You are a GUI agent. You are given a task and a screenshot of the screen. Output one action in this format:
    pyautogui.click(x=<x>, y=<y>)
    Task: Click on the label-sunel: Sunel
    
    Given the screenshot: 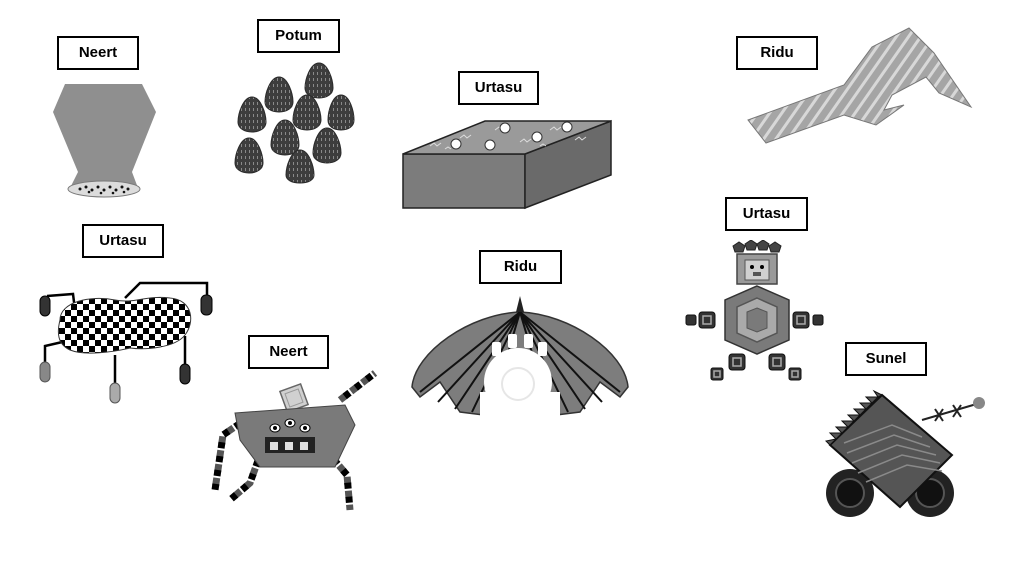 What is the action you would take?
    pyautogui.click(x=886, y=359)
    